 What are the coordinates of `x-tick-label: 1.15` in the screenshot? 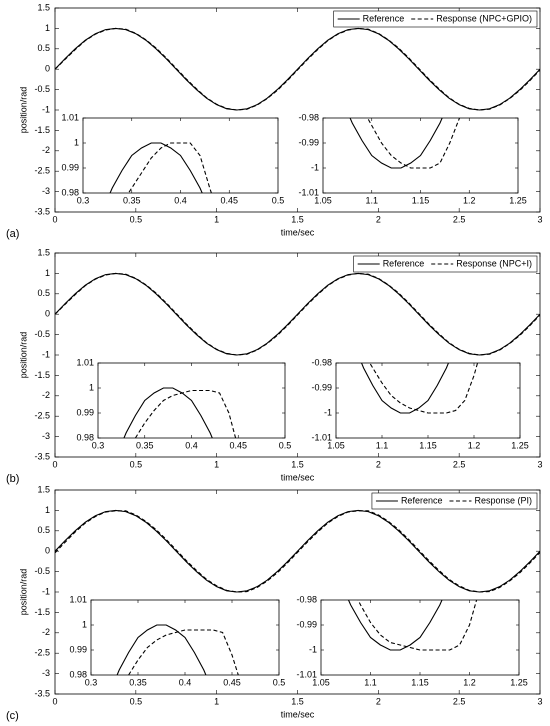 It's located at (421, 200).